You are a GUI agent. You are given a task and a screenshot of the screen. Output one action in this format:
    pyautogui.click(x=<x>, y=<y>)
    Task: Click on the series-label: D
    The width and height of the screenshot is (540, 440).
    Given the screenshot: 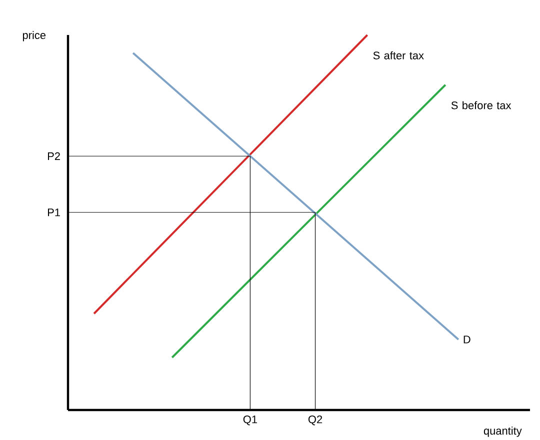 What is the action you would take?
    pyautogui.click(x=467, y=340)
    